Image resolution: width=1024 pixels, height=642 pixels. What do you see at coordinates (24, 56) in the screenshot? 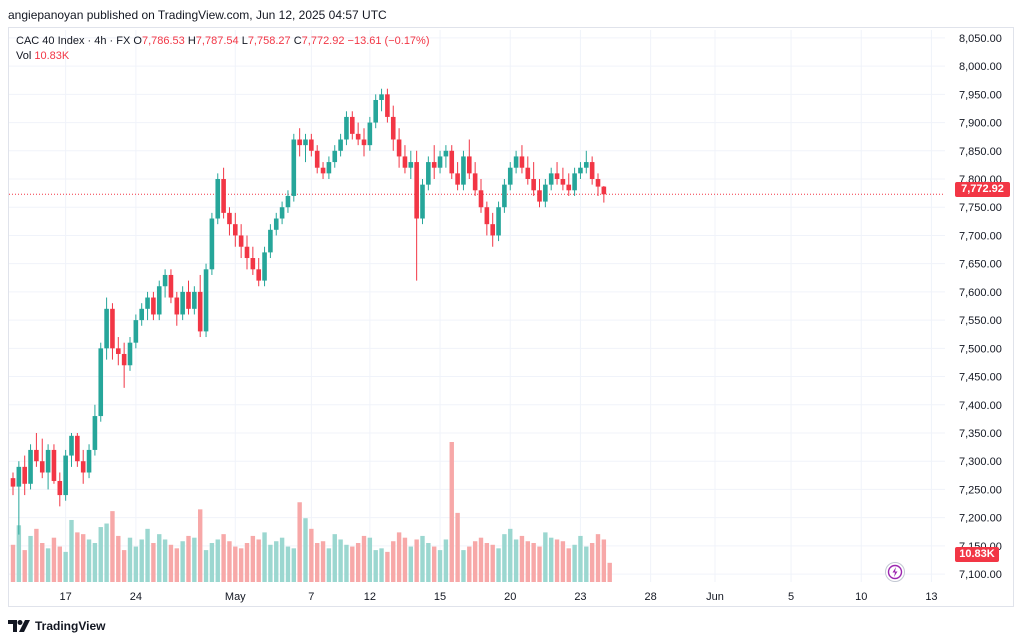
I see `volume-label: Vol` at bounding box center [24, 56].